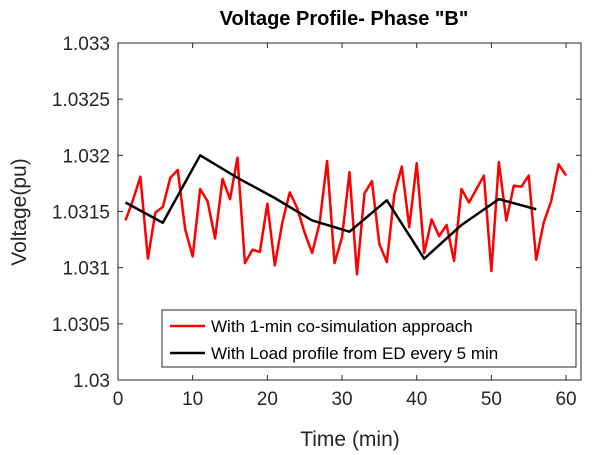 This screenshot has width=598, height=455. Describe the element at coordinates (491, 399) in the screenshot. I see `x-tick-label: 50` at that location.